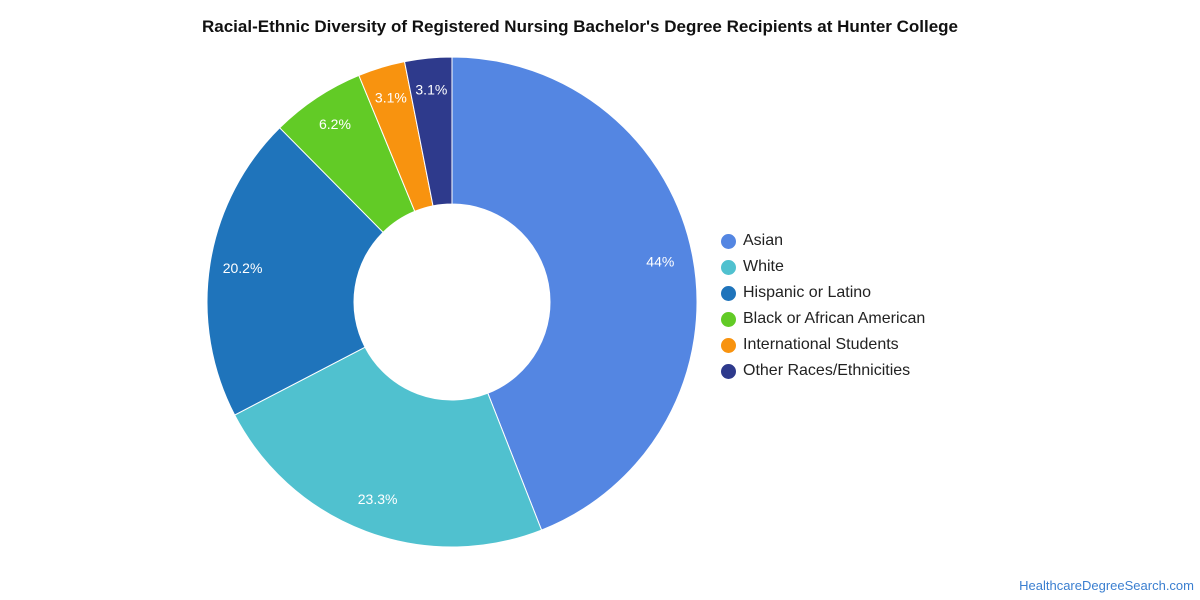  I want to click on legend-item-1: White, so click(823, 267).